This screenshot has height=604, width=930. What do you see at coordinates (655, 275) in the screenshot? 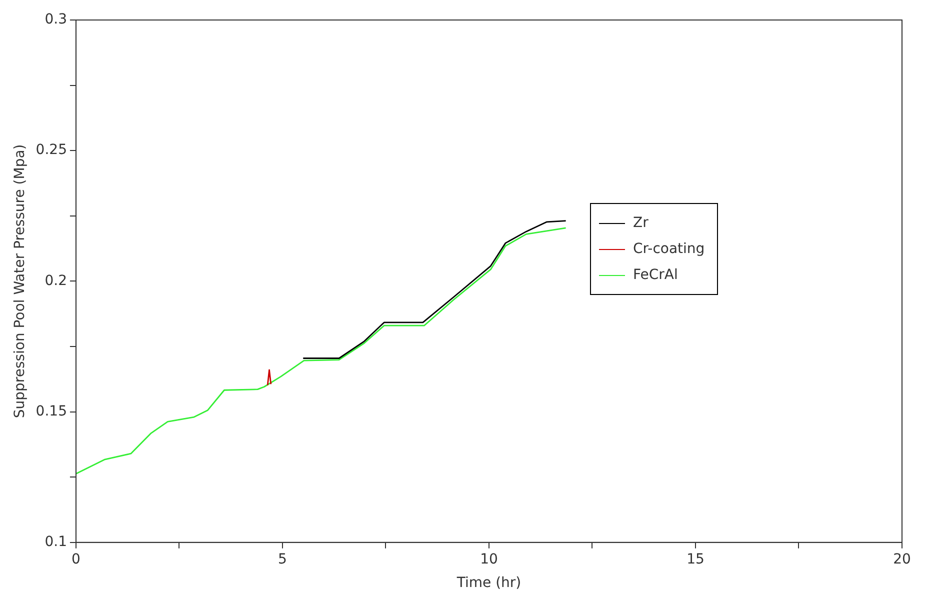
I see `legend-label: FeCrAl` at bounding box center [655, 275].